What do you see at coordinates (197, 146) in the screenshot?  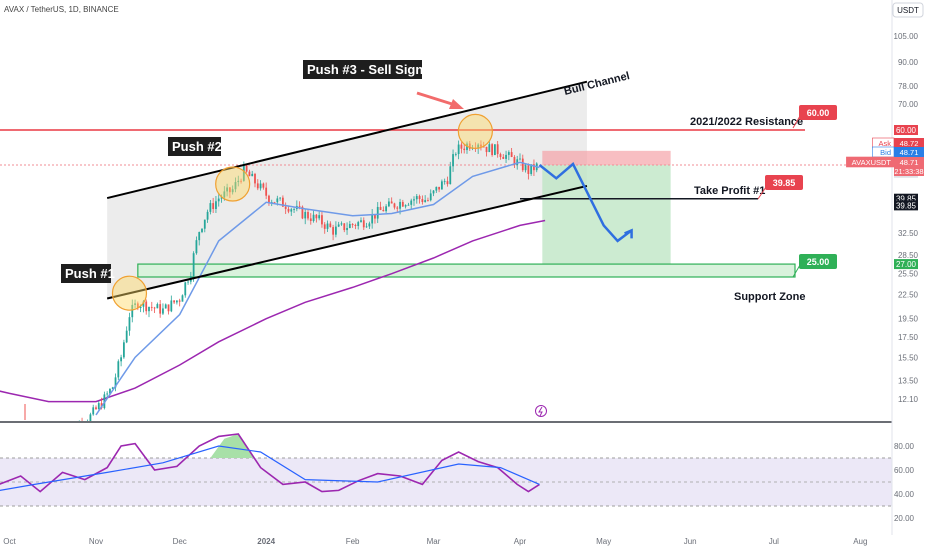 I see `push2-label-text: Push #2` at bounding box center [197, 146].